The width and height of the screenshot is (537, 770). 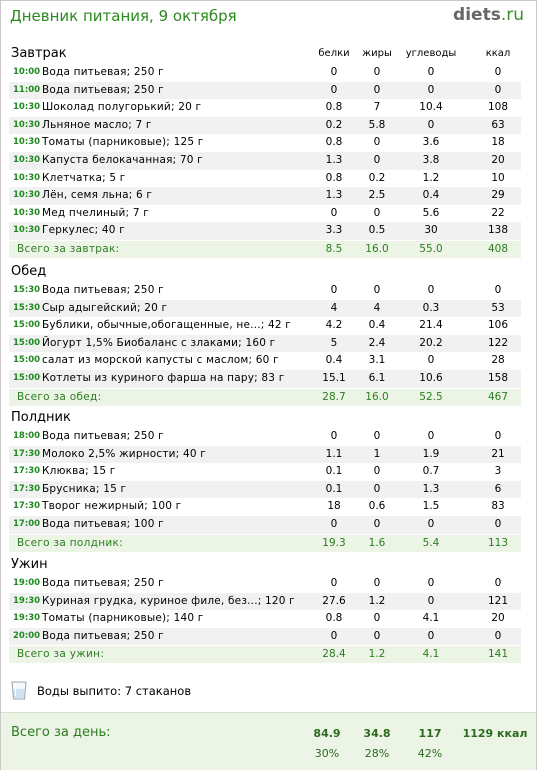 What do you see at coordinates (498, 230) in the screenshot?
I see `row-kcal: 138` at bounding box center [498, 230].